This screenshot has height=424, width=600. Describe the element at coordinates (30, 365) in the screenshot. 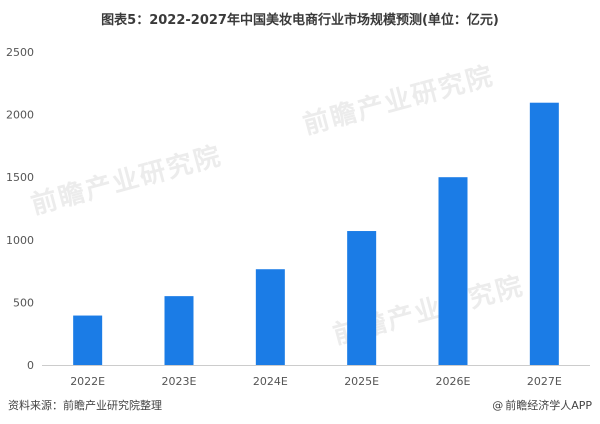

I see `y-tick-label: 0` at that location.